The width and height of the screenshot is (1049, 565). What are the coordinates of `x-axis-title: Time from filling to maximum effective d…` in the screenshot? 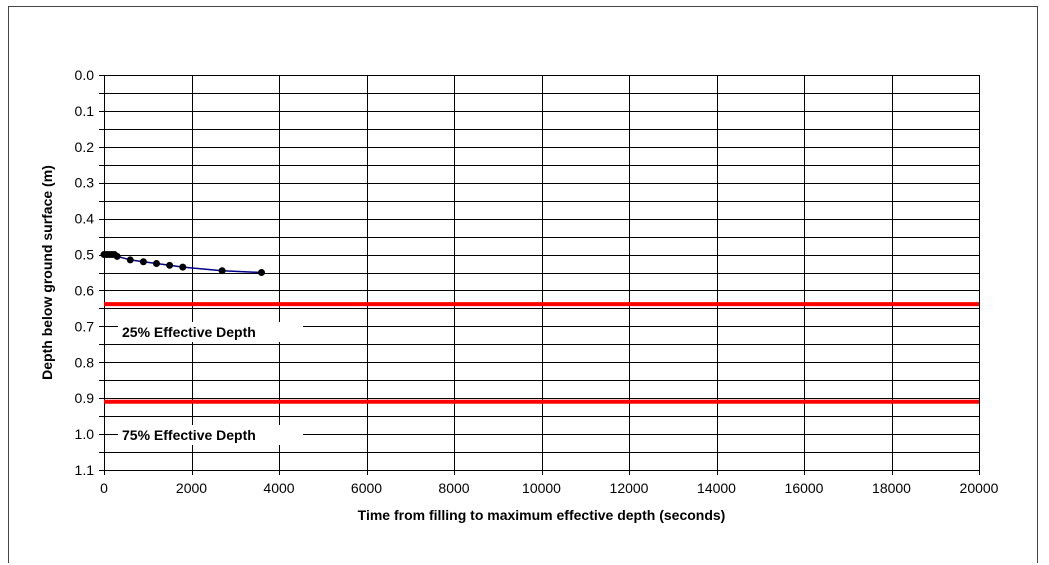 It's located at (542, 515).